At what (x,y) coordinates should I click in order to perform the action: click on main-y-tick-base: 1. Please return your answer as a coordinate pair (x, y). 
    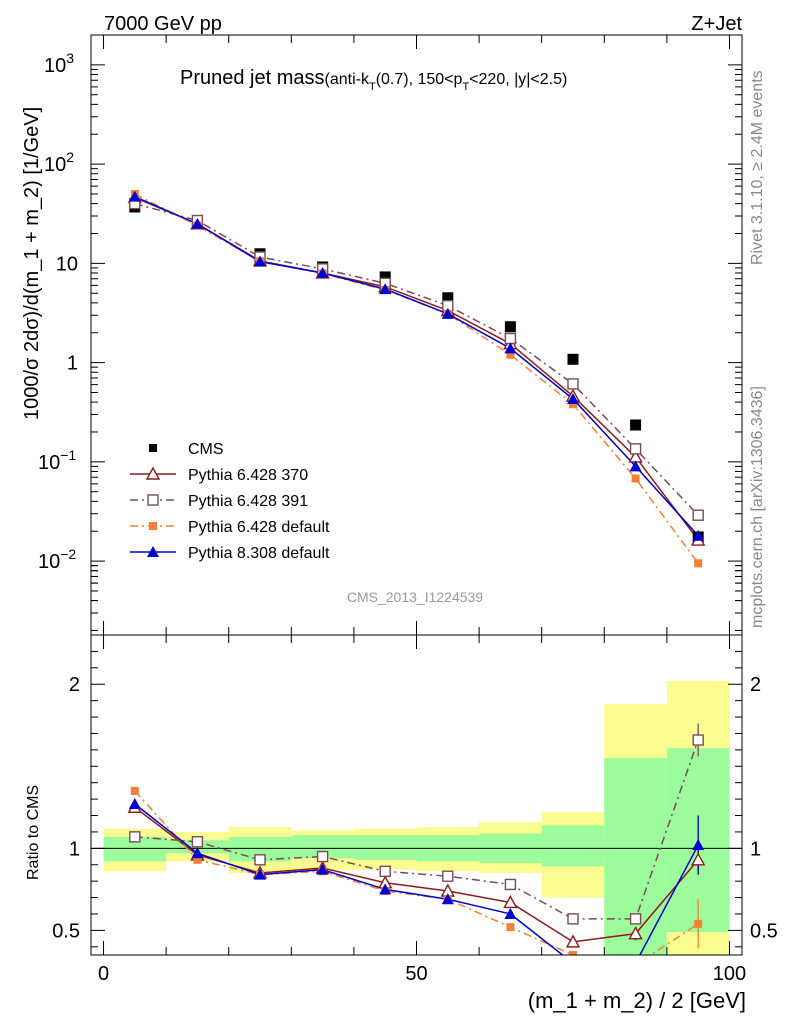
    Looking at the image, I should click on (72, 364).